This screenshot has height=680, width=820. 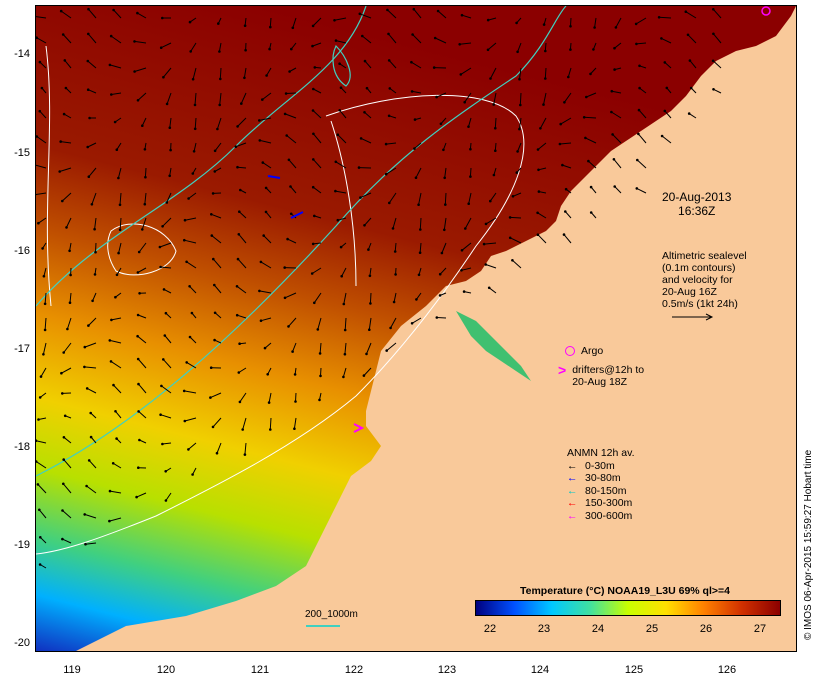 I want to click on altimetry-line: Altimetric sealevel, so click(x=704, y=256).